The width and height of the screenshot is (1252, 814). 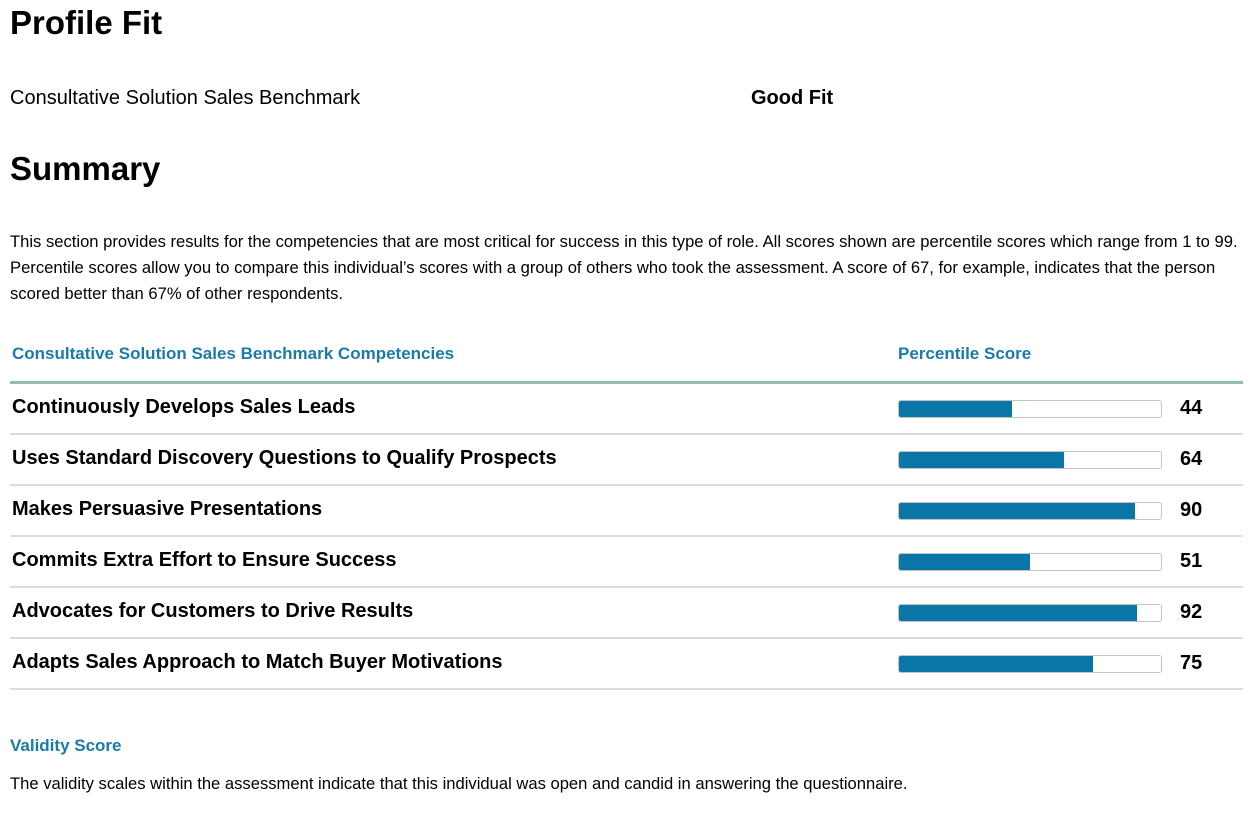 What do you see at coordinates (965, 353) in the screenshot?
I see `score-column-header: Percentile Score` at bounding box center [965, 353].